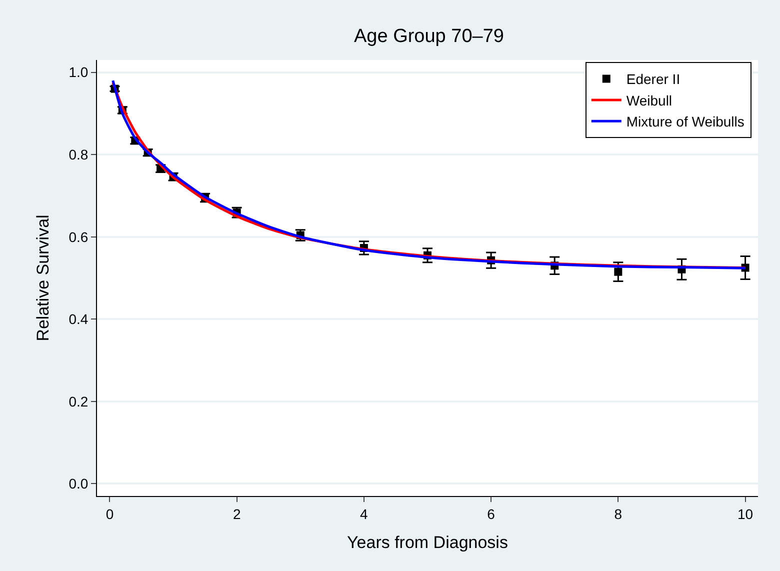 The height and width of the screenshot is (571, 780). I want to click on y-tick-label: 1.0, so click(78, 72).